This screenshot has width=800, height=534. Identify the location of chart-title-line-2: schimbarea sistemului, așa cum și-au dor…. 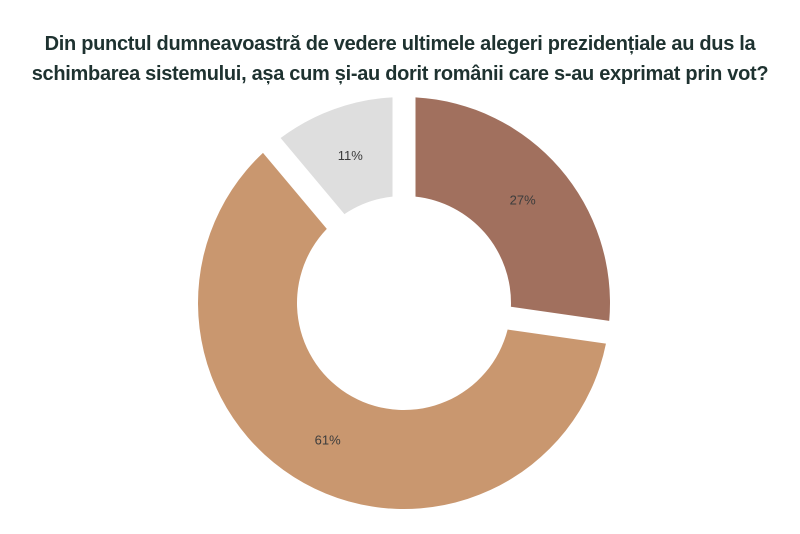
(400, 74).